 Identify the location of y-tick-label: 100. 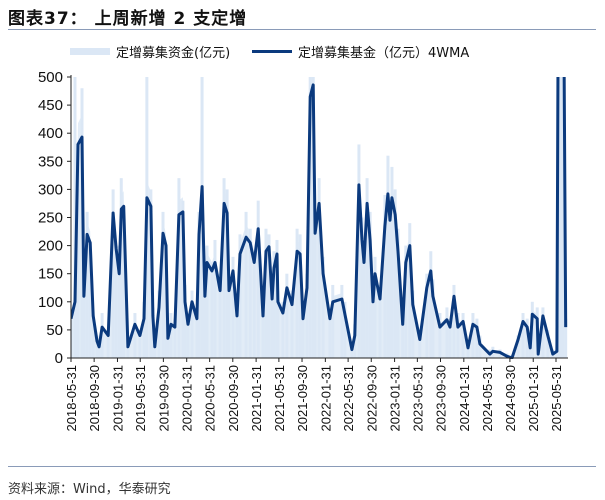
(50, 302).